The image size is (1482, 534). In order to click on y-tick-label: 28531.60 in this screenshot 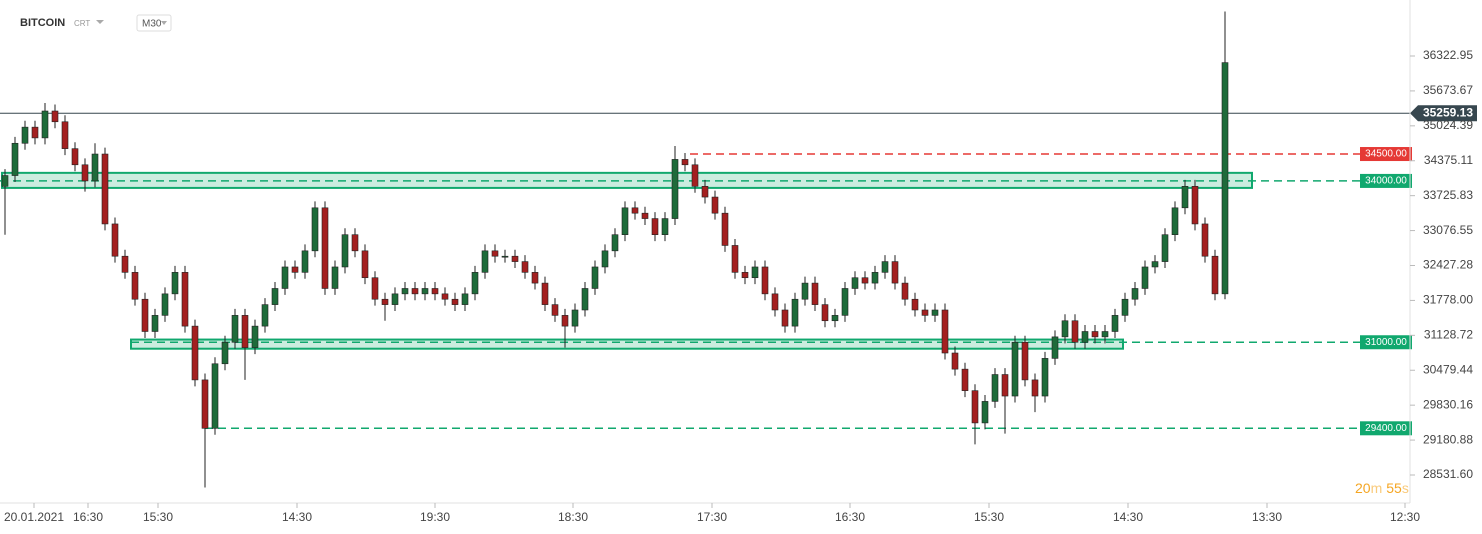, I will do `click(1448, 474)`.